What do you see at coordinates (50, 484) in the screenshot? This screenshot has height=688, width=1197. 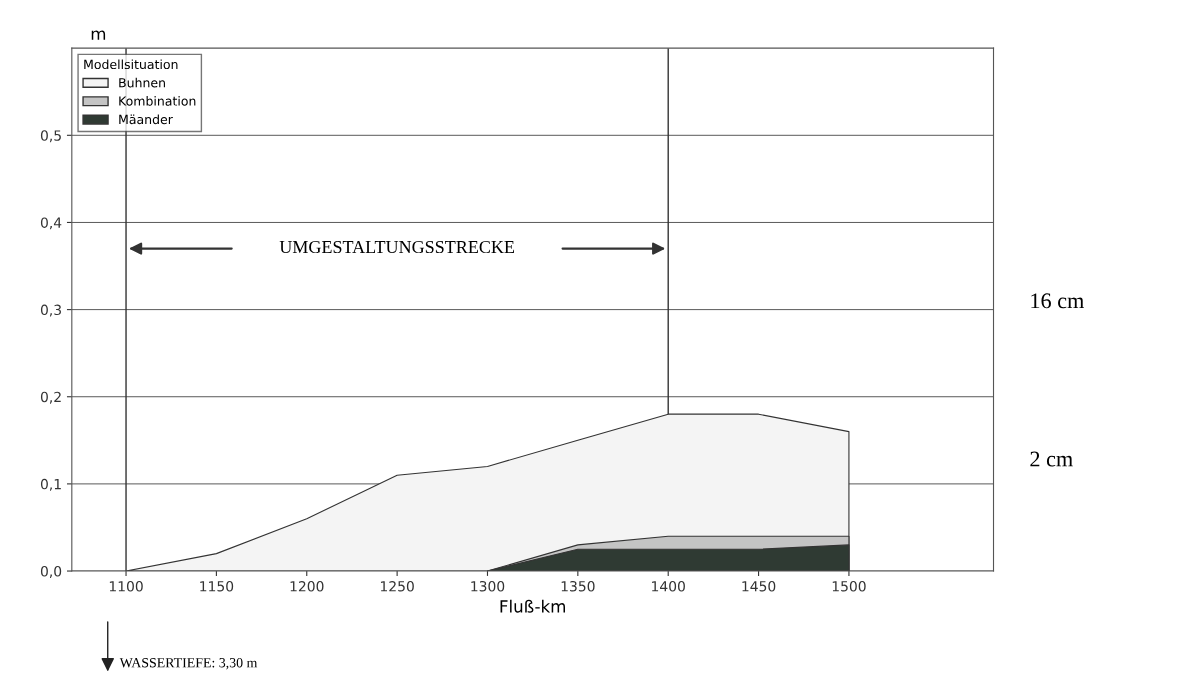 I see `y-tick-label: 0,1` at bounding box center [50, 484].